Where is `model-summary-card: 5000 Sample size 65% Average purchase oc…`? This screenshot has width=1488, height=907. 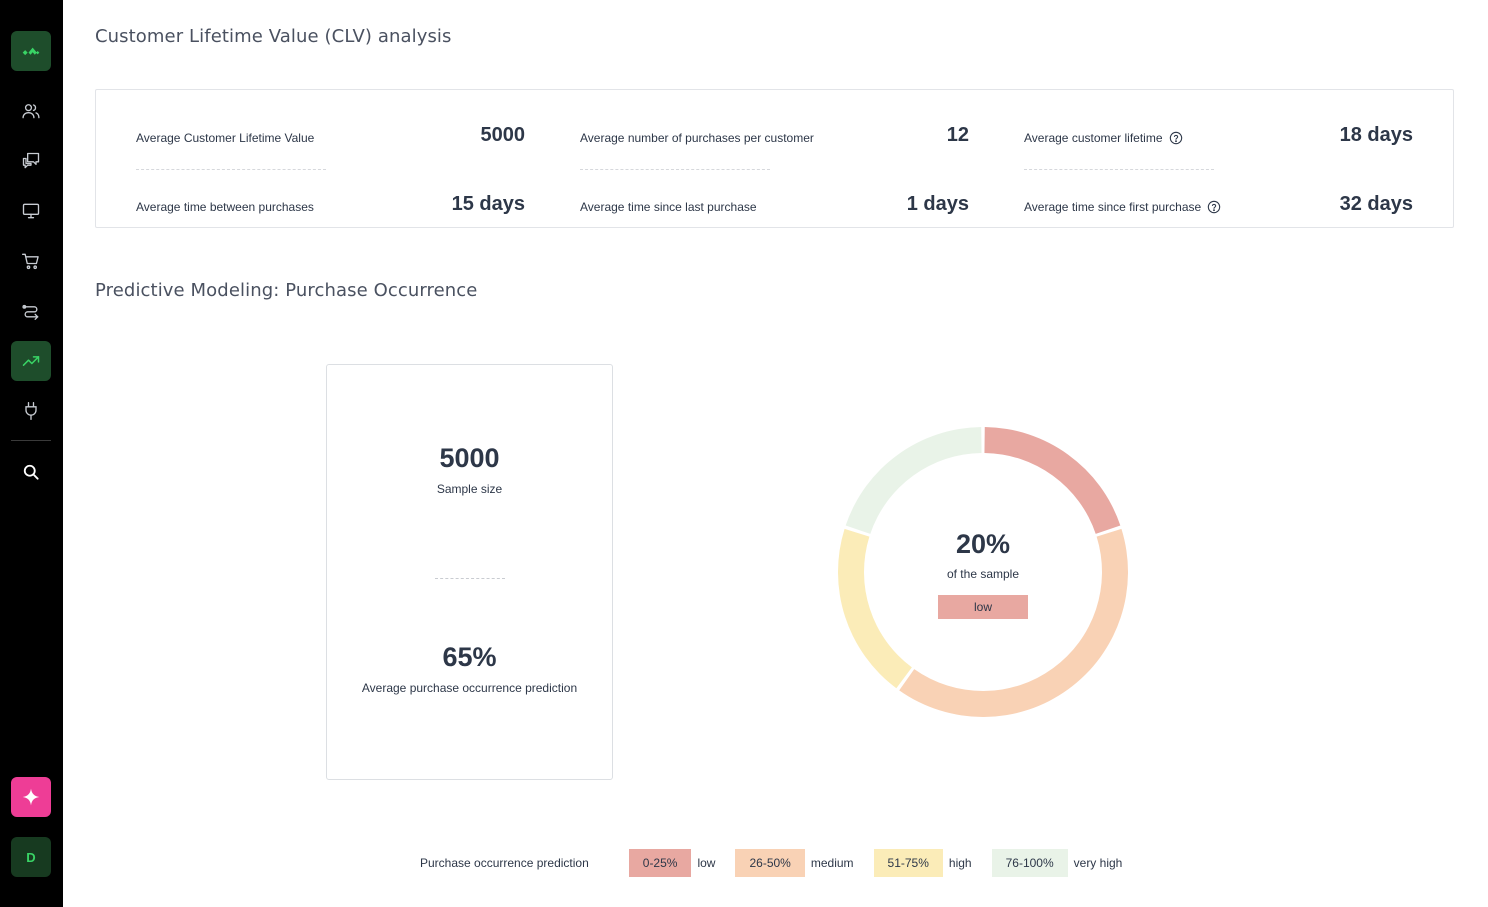 model-summary-card: 5000 Sample size 65% Average purchase oc… is located at coordinates (469, 572).